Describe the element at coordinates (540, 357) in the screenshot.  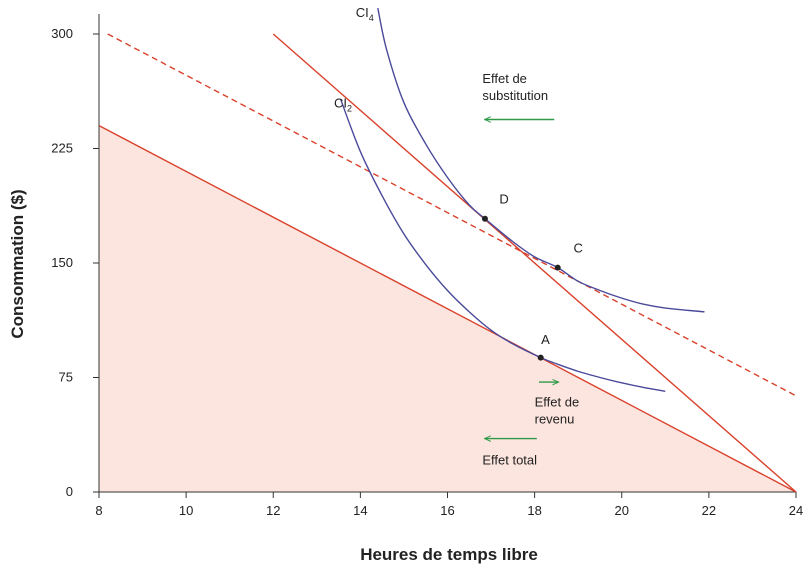
I see `point-A` at that location.